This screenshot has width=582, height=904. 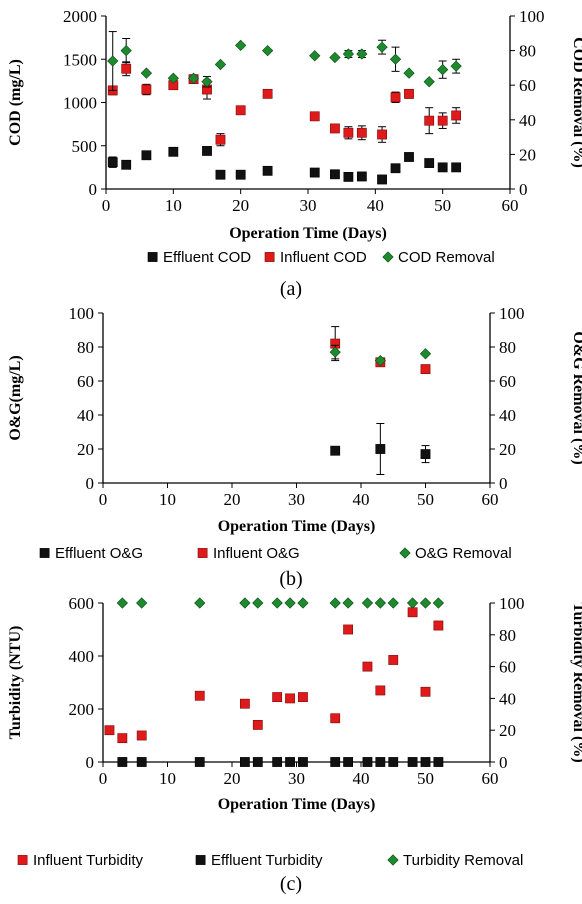 I want to click on y2-tick-label: 80, so click(x=507, y=635).